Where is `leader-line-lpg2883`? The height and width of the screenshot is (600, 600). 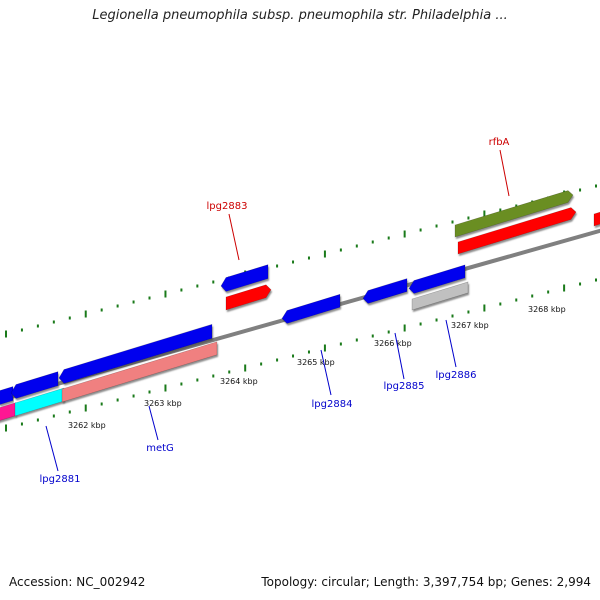 leader-line-lpg2883 is located at coordinates (234, 237).